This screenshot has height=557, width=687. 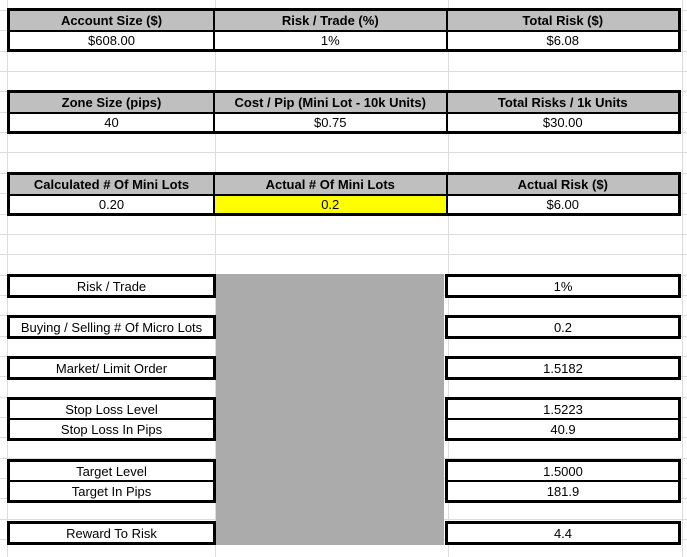 I want to click on cost-per-pip-header: Cost / Pip (Mini Lot - 10k Units), so click(x=330, y=102).